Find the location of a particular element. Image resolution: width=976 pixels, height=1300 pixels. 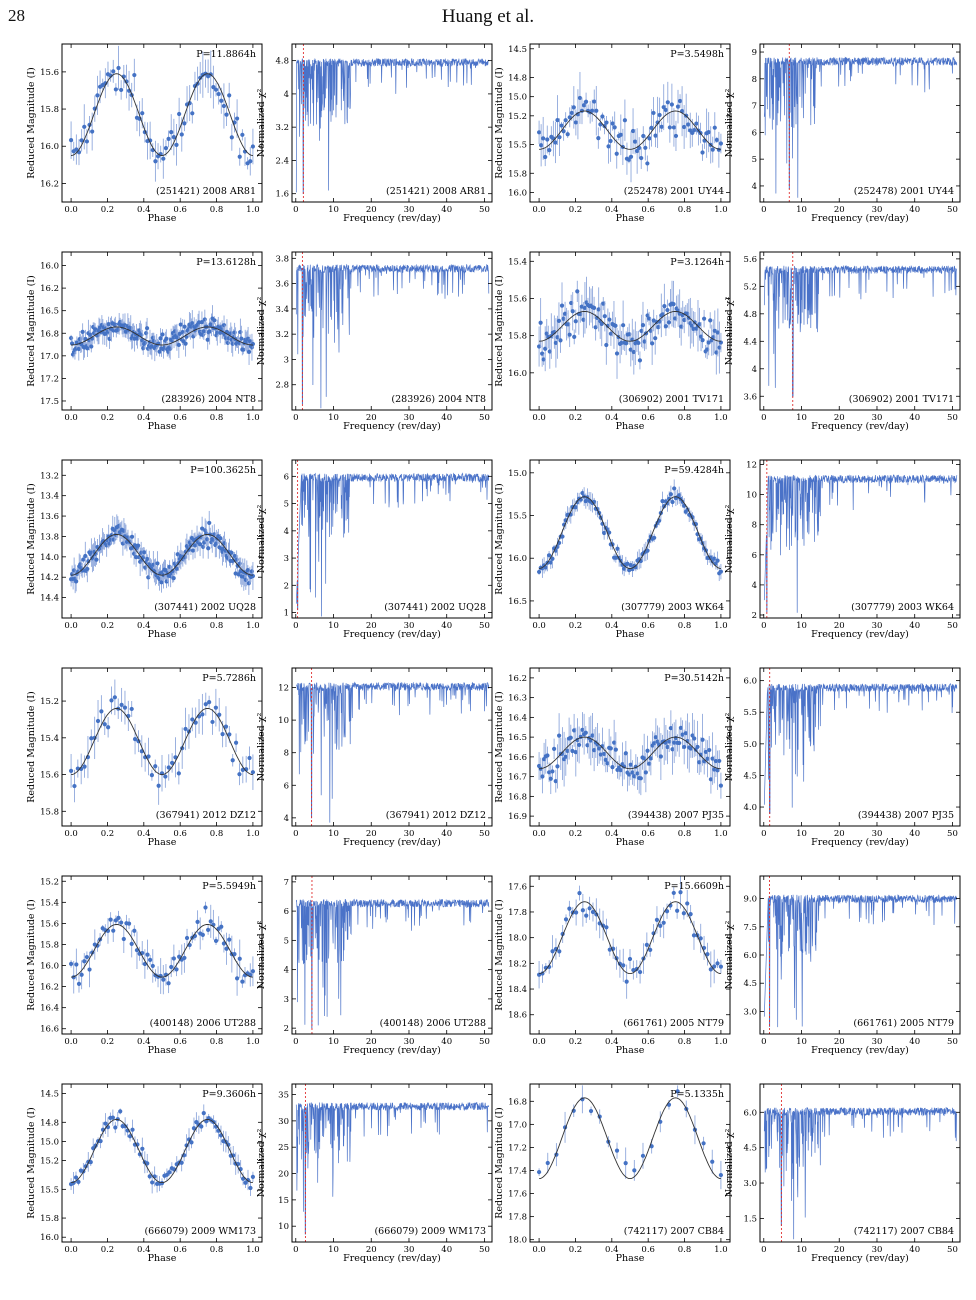

y-tick-label: 35 is located at coordinates (283, 1096).